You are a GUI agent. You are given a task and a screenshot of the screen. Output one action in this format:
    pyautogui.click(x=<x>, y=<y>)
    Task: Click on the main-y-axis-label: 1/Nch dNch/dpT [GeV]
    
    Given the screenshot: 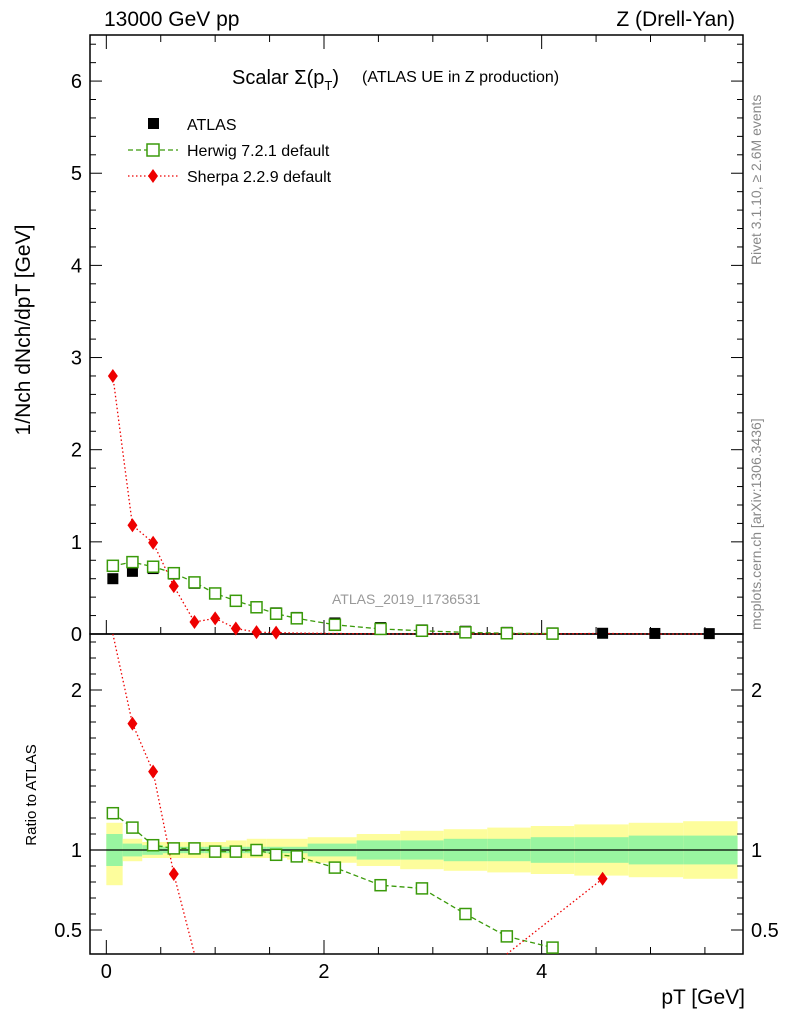 What is the action you would take?
    pyautogui.click(x=23, y=330)
    